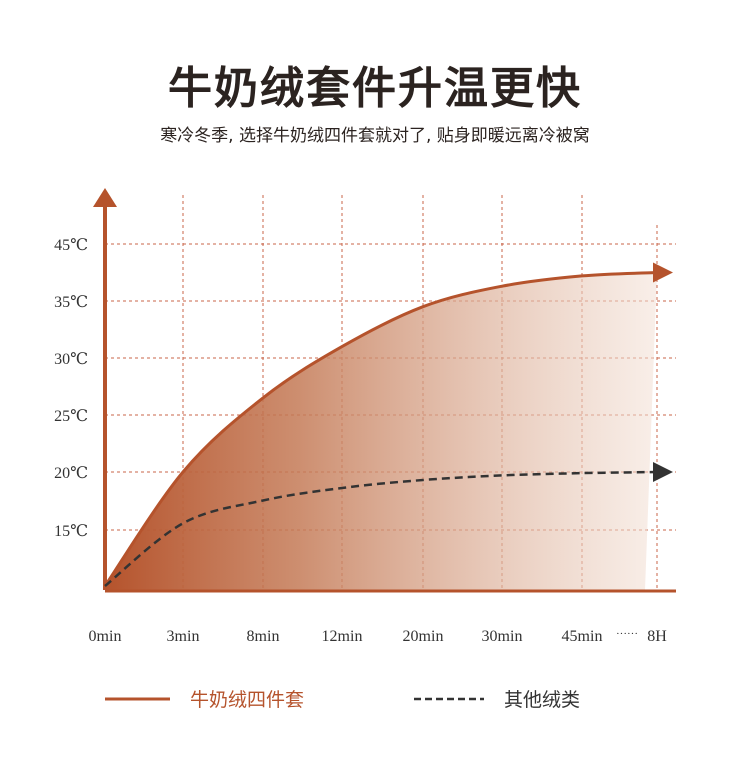 The image size is (750, 775). What do you see at coordinates (375, 88) in the screenshot?
I see `page-title: 牛奶绒套件升温更快` at bounding box center [375, 88].